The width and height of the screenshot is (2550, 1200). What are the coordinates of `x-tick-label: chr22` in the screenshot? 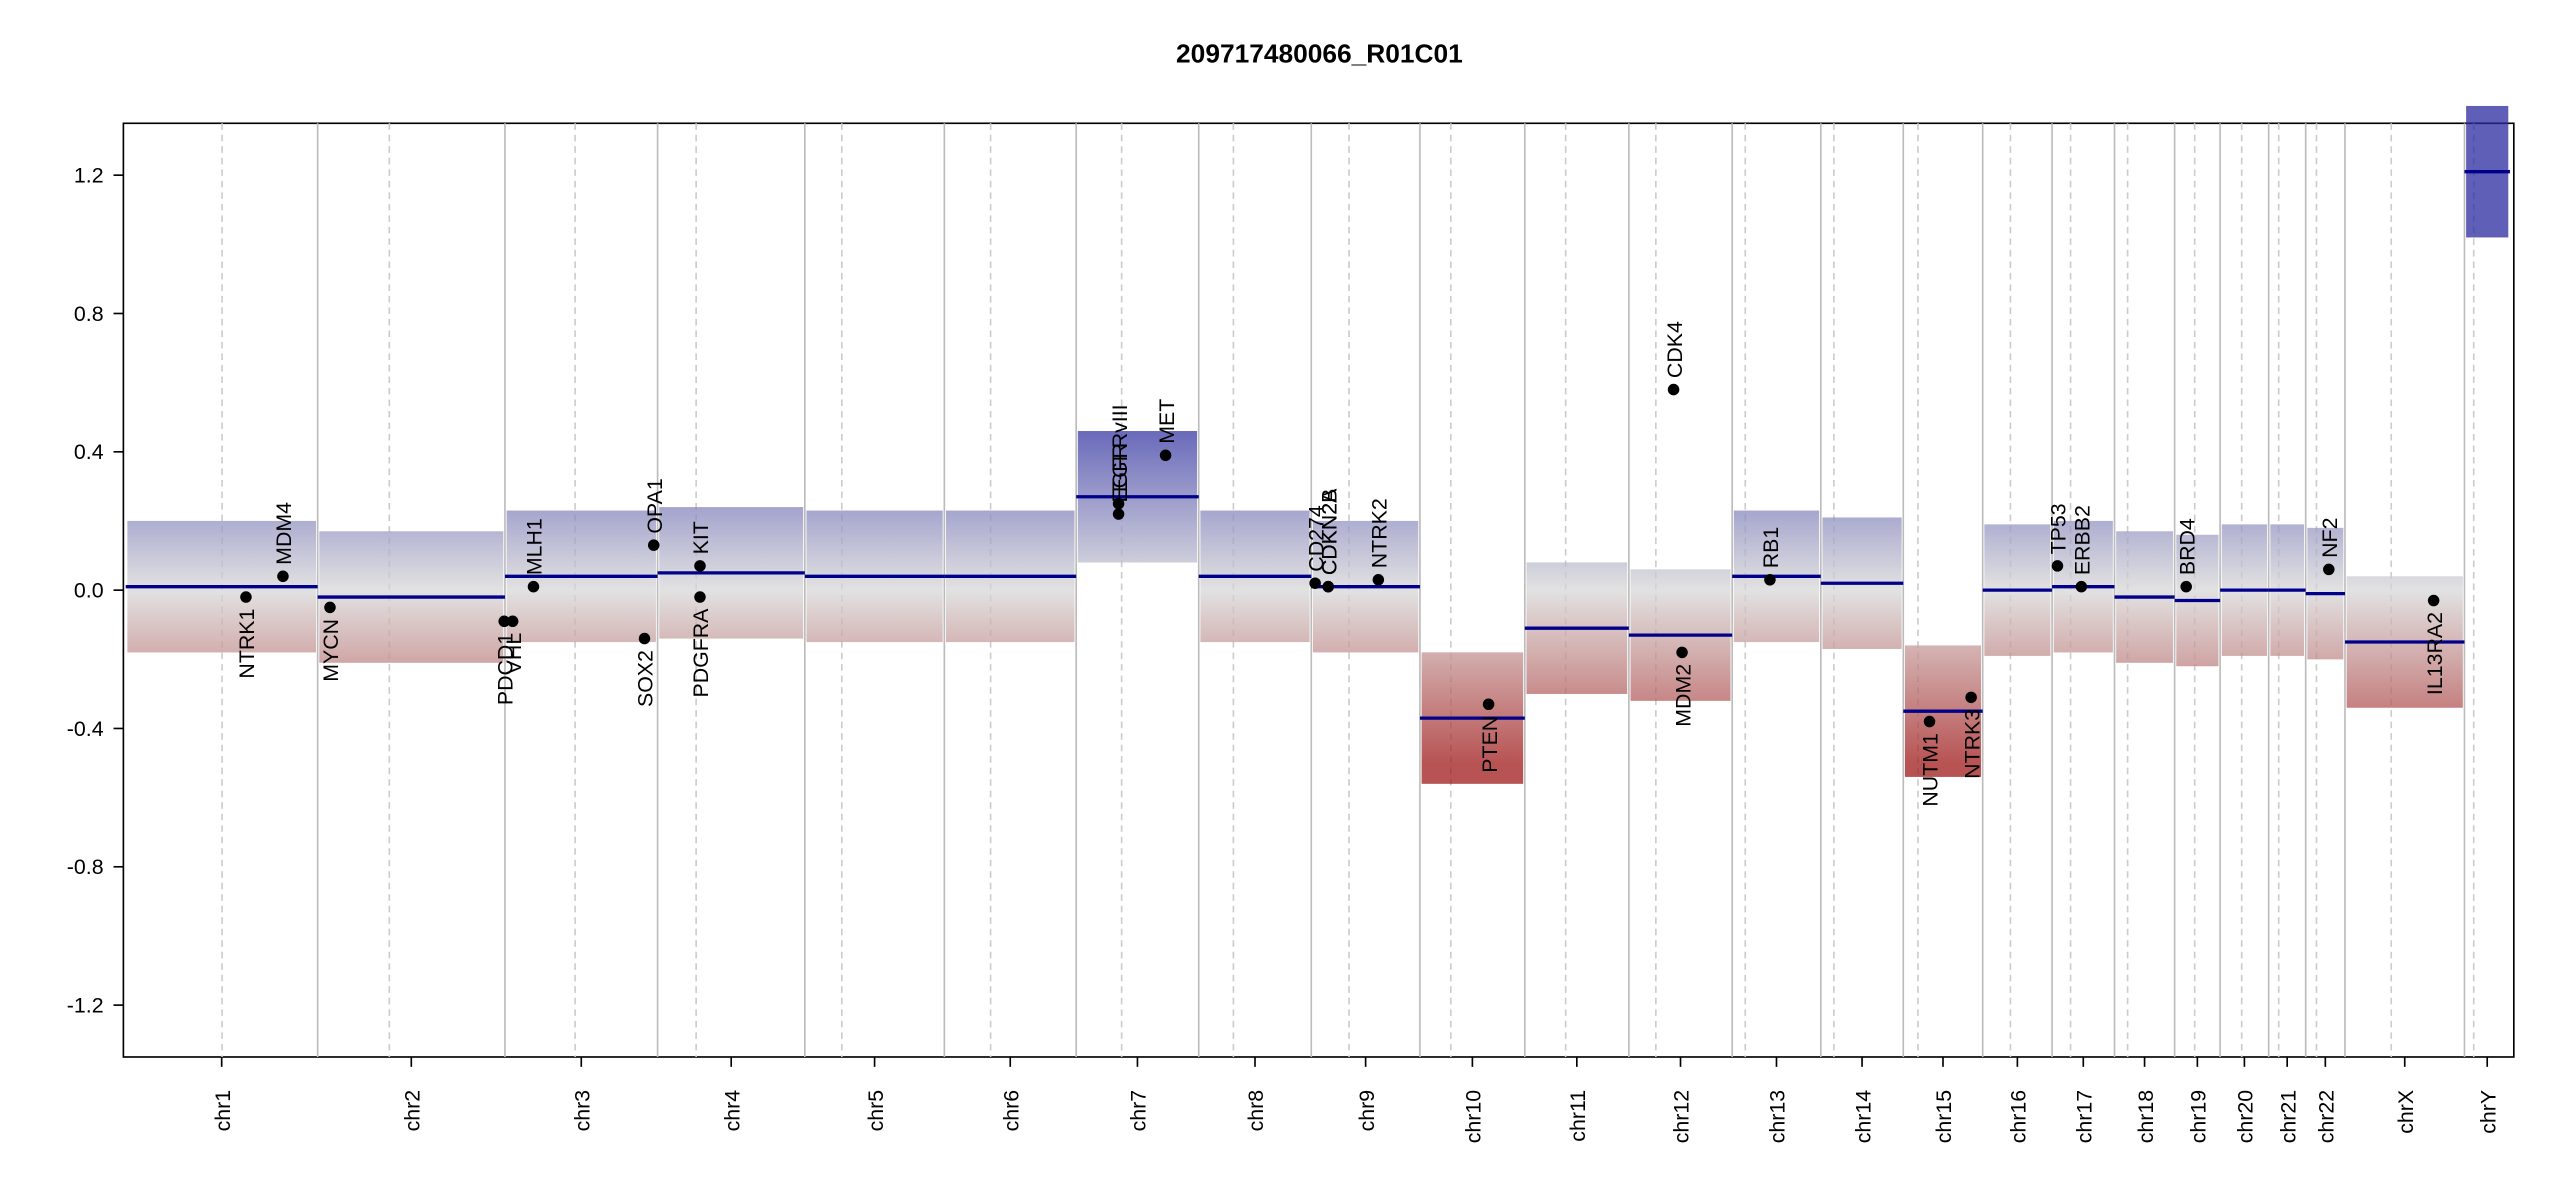 It's located at (2327, 1116).